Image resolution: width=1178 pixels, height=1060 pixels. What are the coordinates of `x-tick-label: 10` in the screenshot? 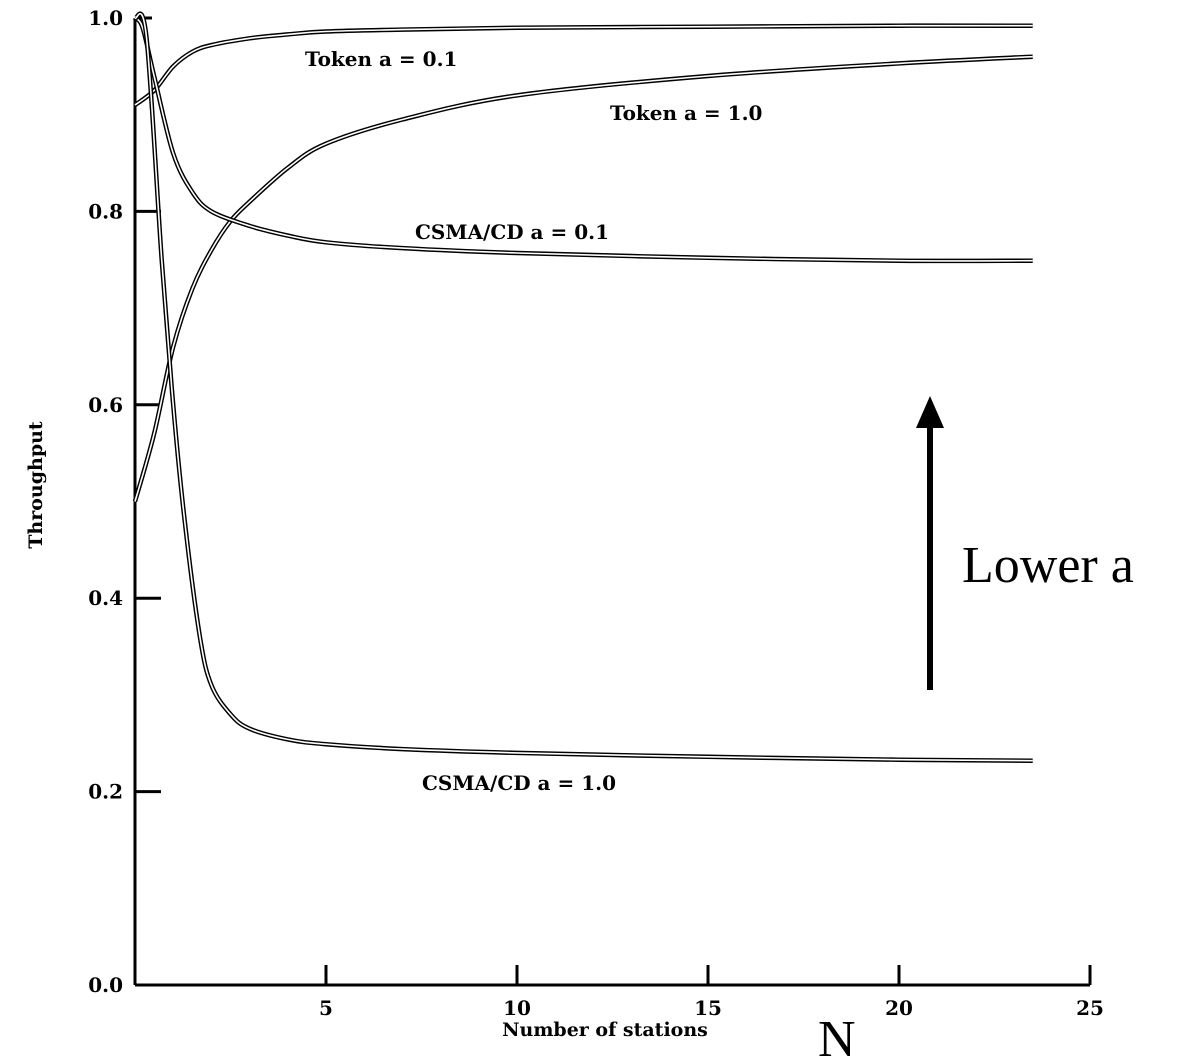 It's located at (517, 1008).